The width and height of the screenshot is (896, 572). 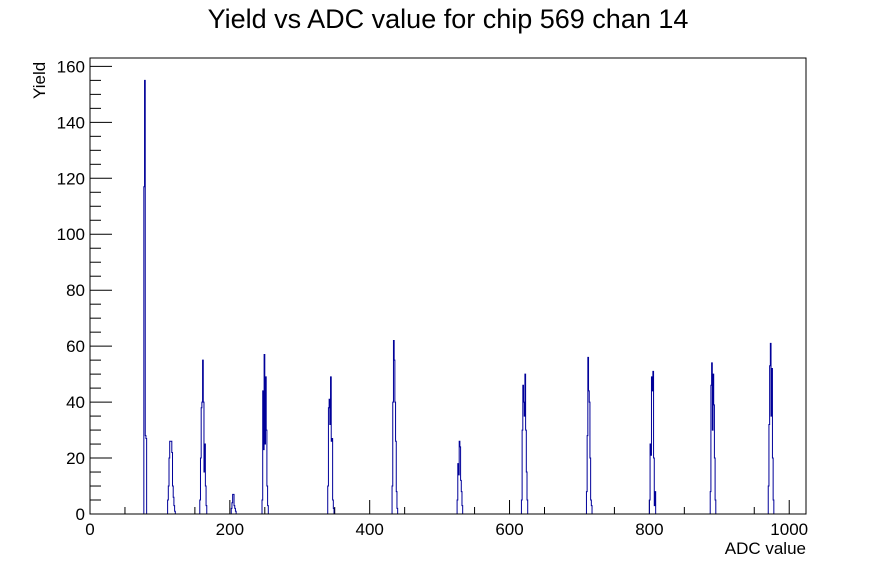 I want to click on x-tick-label: 600, so click(x=509, y=529).